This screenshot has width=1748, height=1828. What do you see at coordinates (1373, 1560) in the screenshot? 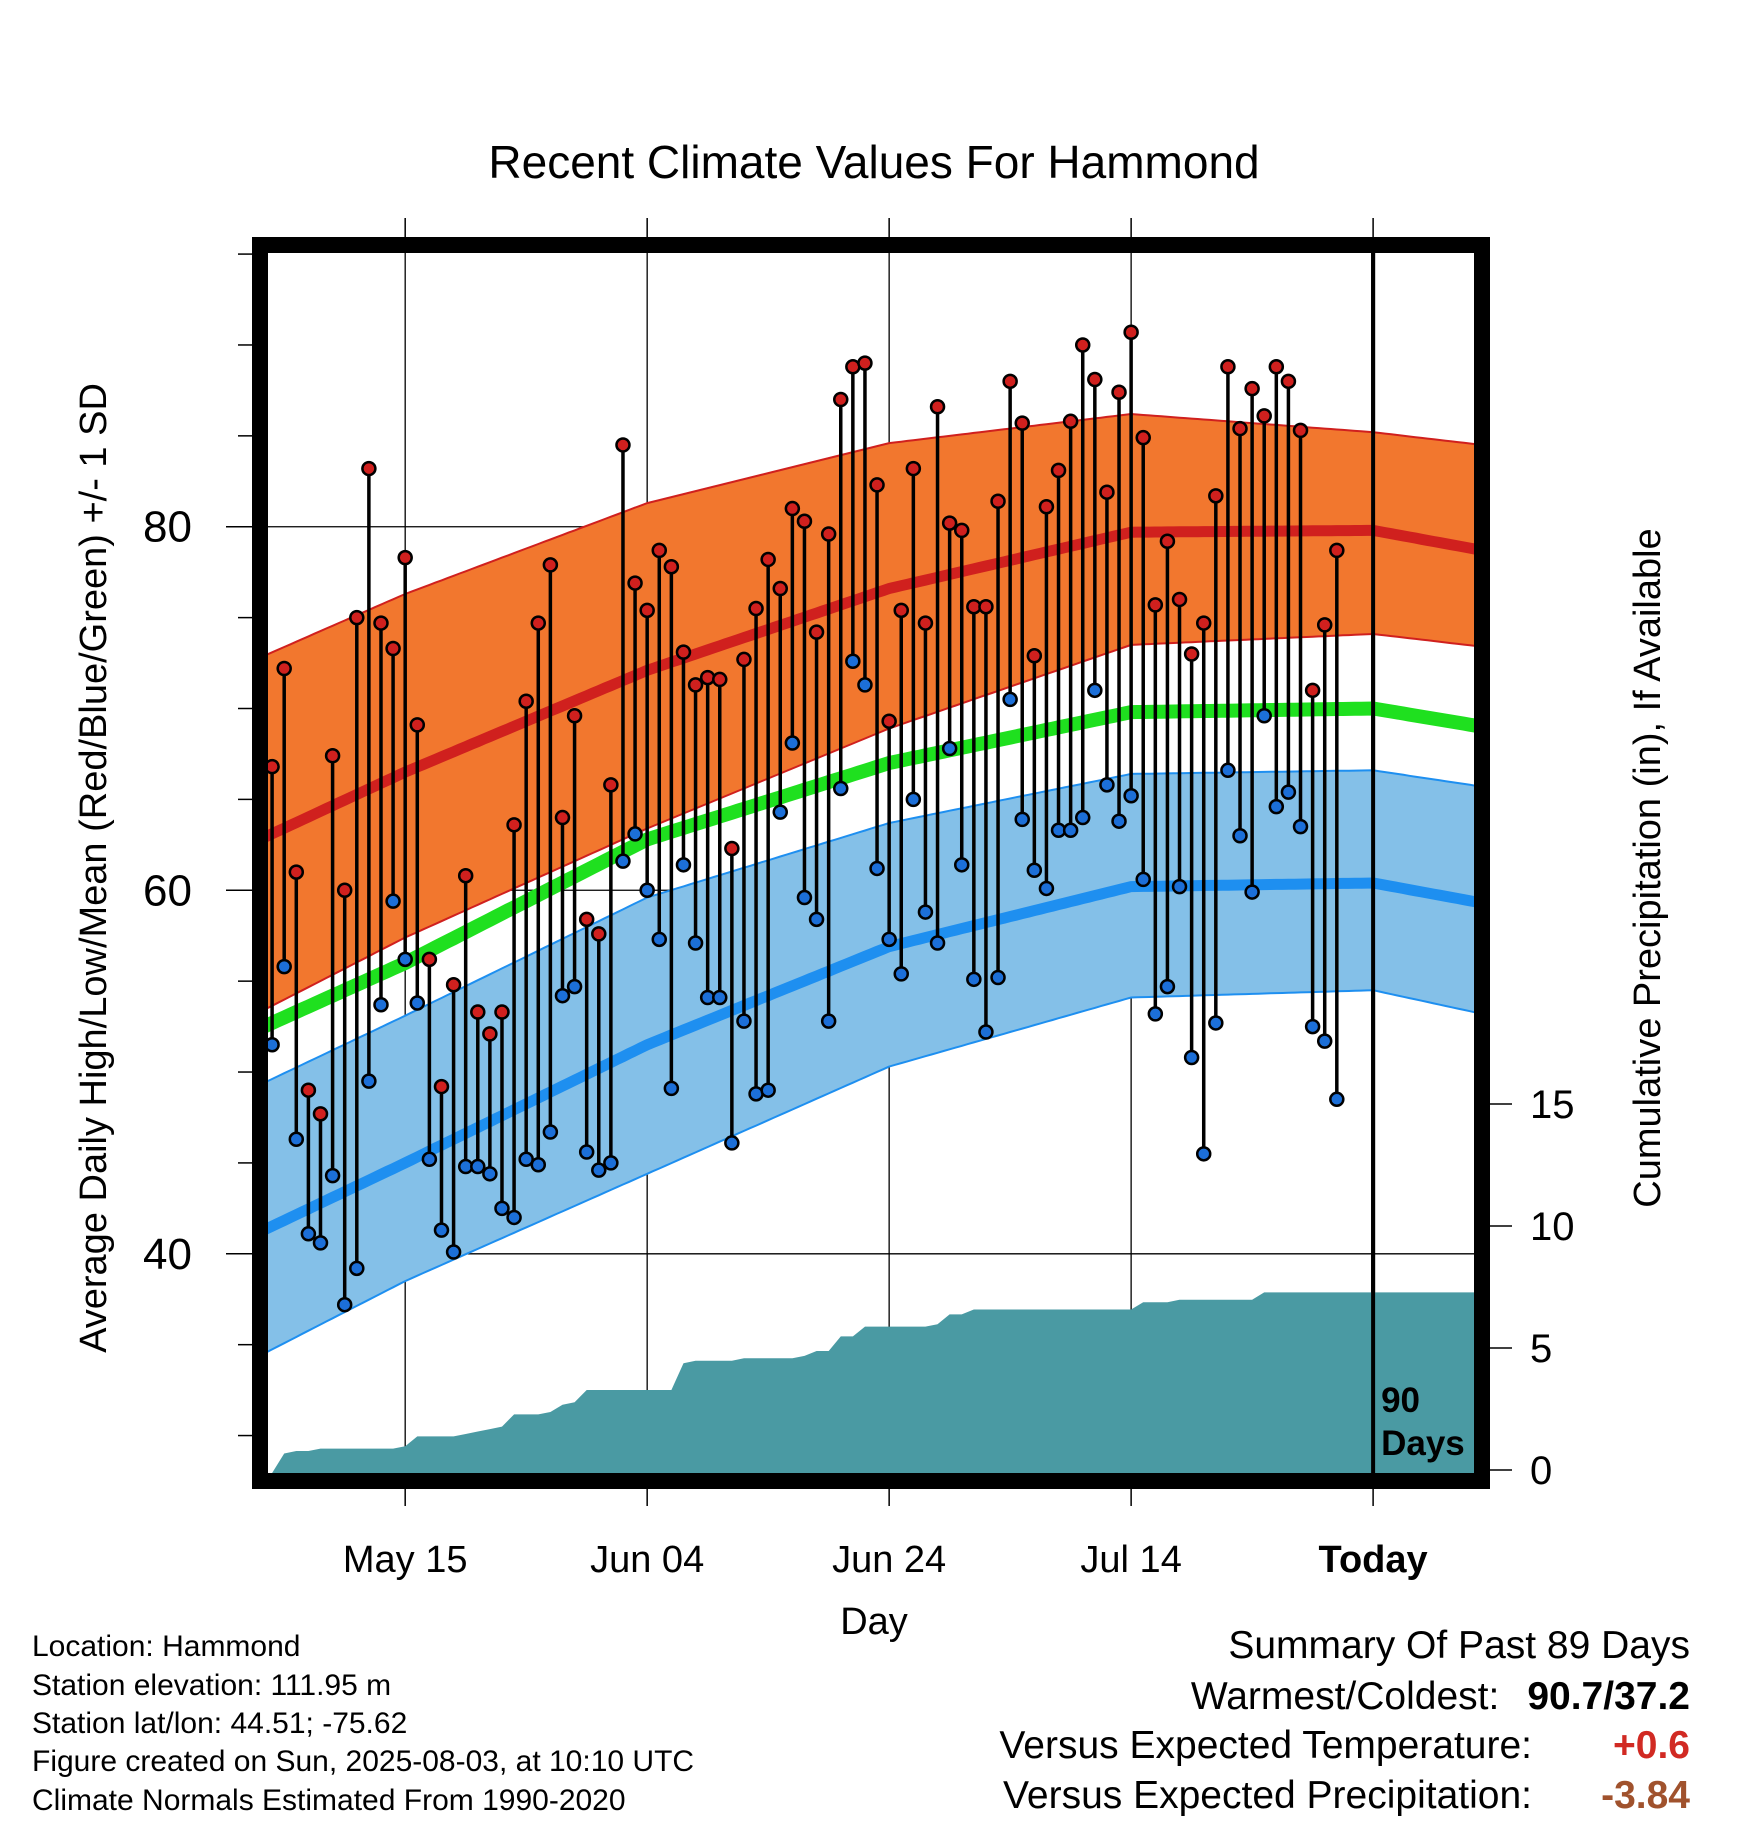
I see `x-tick-label: Today` at bounding box center [1373, 1560].